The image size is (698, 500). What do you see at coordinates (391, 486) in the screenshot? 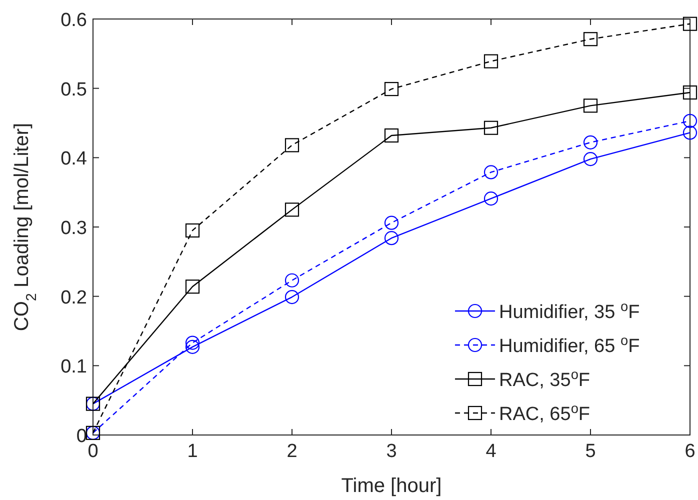
I see `x-axis-title: Time [hour]` at bounding box center [391, 486].